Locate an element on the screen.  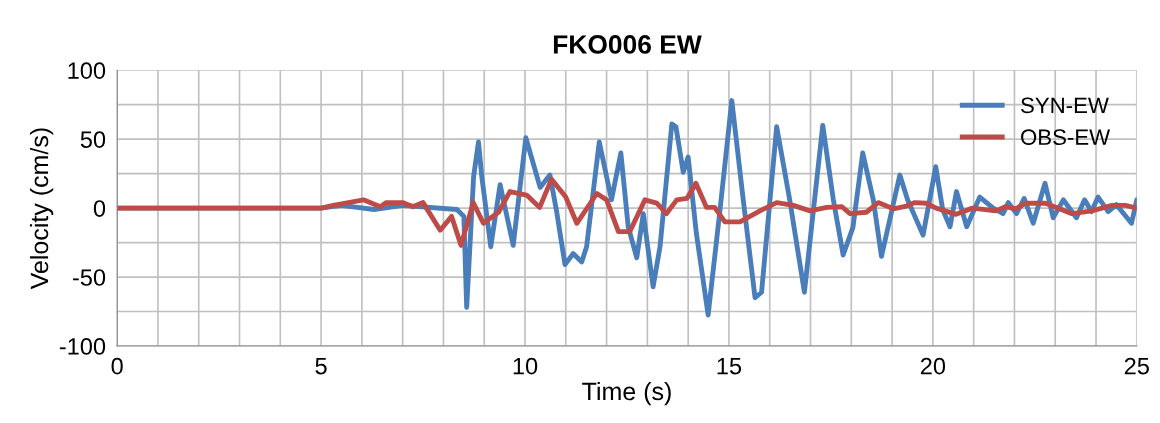
y-tick-label: -50 is located at coordinates (89, 277).